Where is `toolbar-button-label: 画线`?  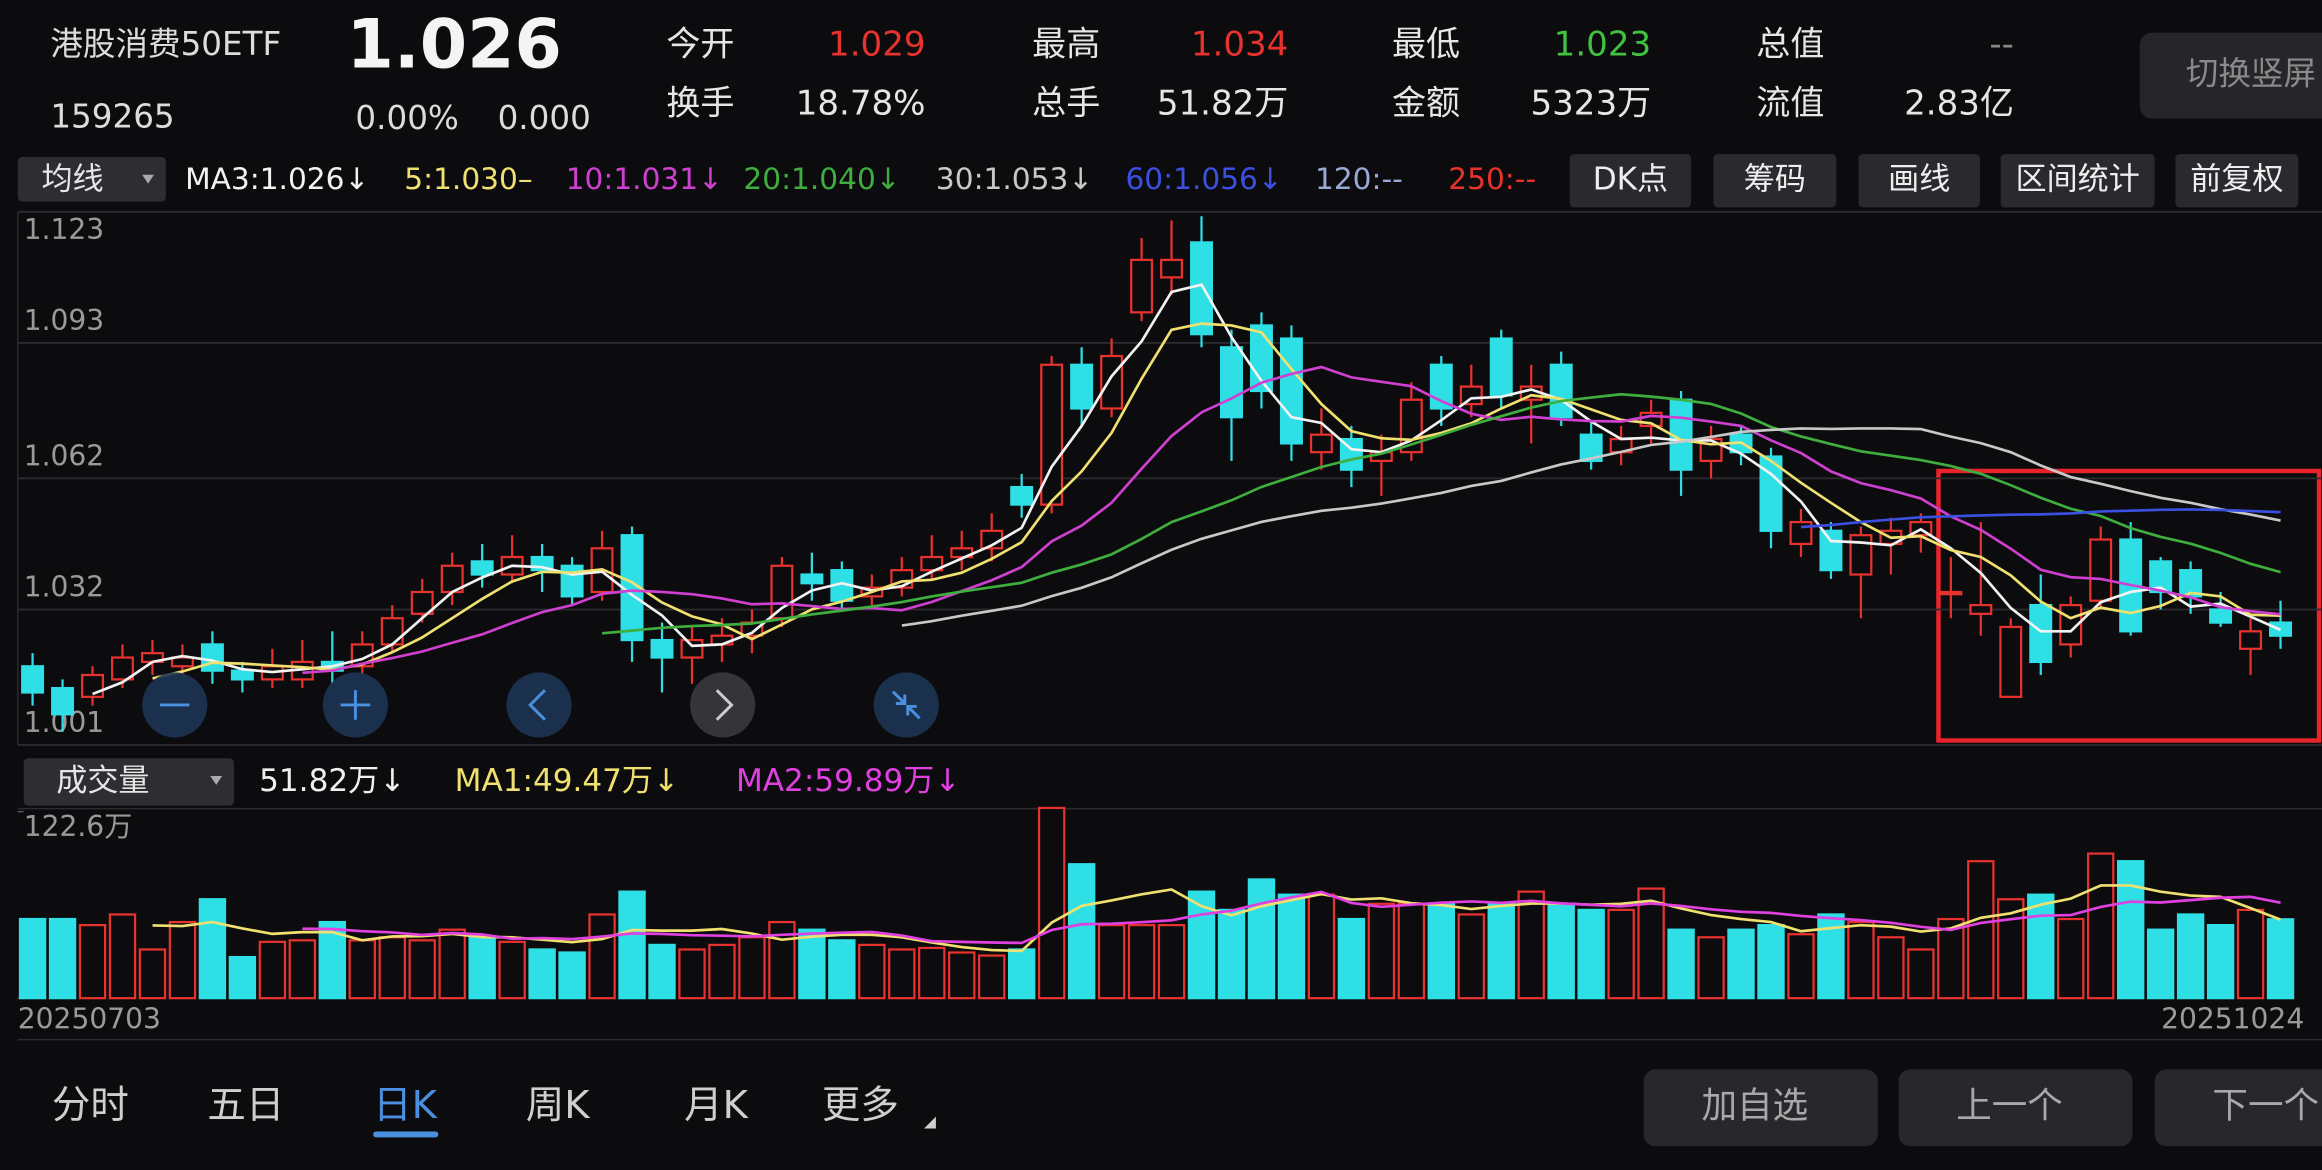 toolbar-button-label: 画线 is located at coordinates (1919, 180).